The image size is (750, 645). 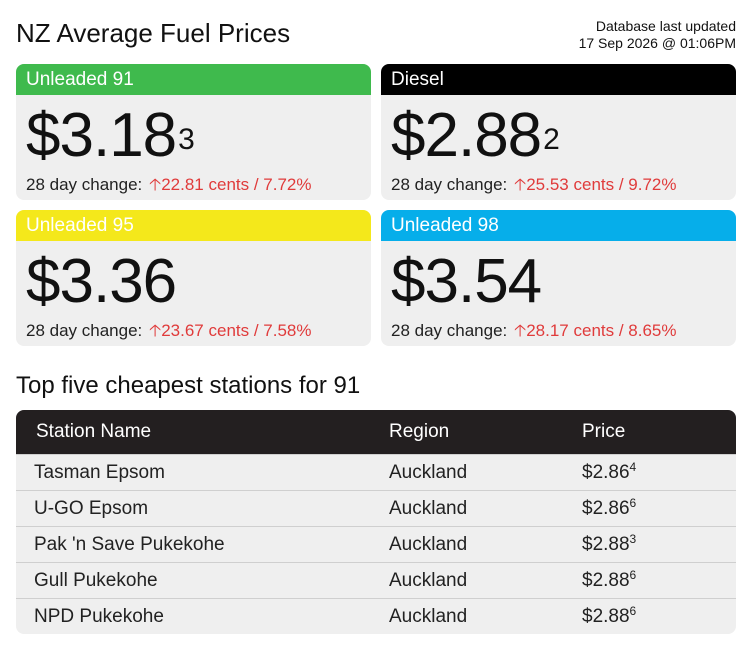 What do you see at coordinates (101, 281) in the screenshot?
I see `fuel-price-main: $3.36` at bounding box center [101, 281].